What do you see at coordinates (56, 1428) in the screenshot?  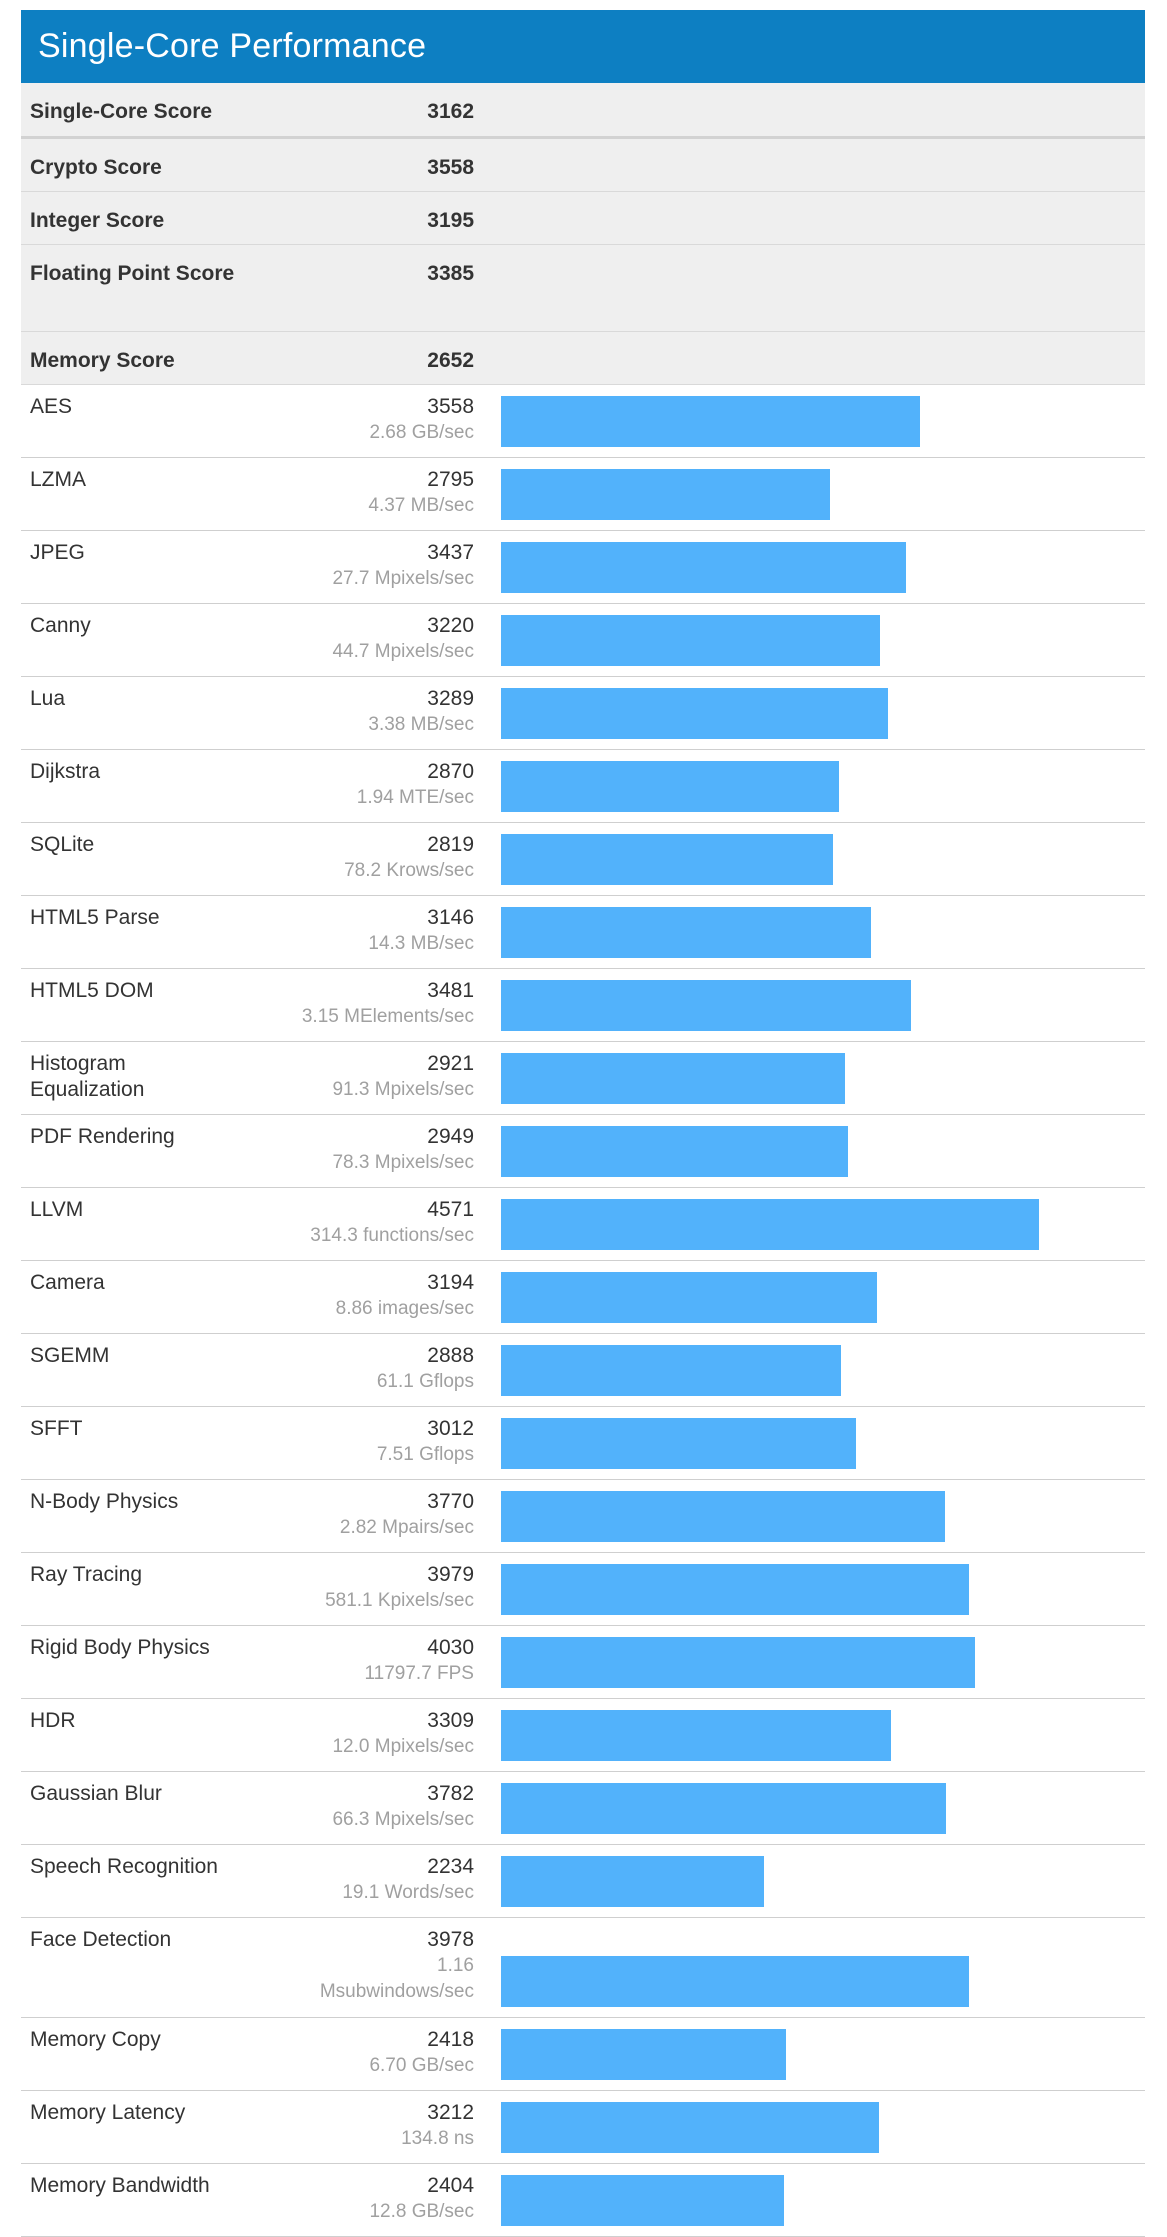 I see `benchmark-name: SFFT` at bounding box center [56, 1428].